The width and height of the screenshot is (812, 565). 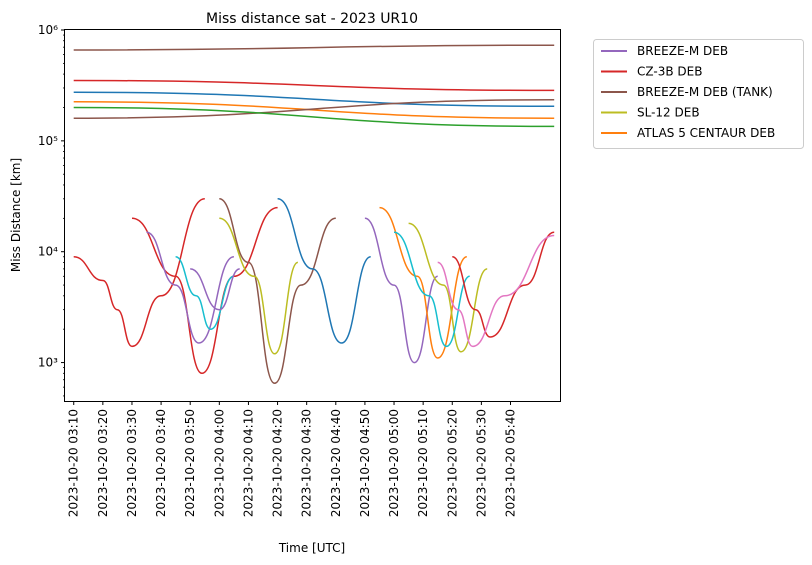 What do you see at coordinates (248, 463) in the screenshot?
I see `x-tick-label: 2023-10-20 04:10` at bounding box center [248, 463].